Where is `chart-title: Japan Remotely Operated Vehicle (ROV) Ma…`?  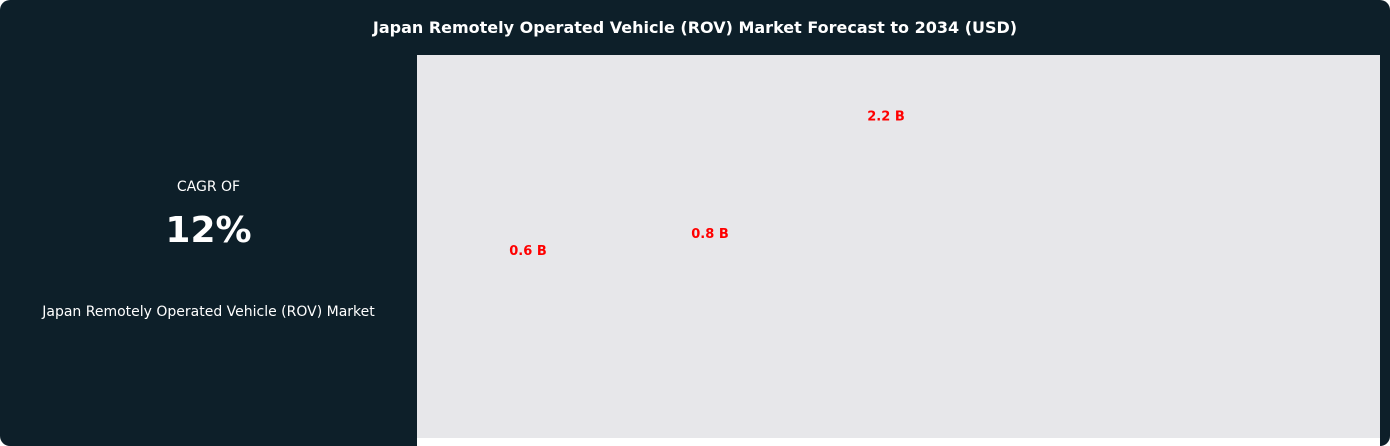
chart-title: Japan Remotely Operated Vehicle (ROV) Ma… is located at coordinates (695, 27).